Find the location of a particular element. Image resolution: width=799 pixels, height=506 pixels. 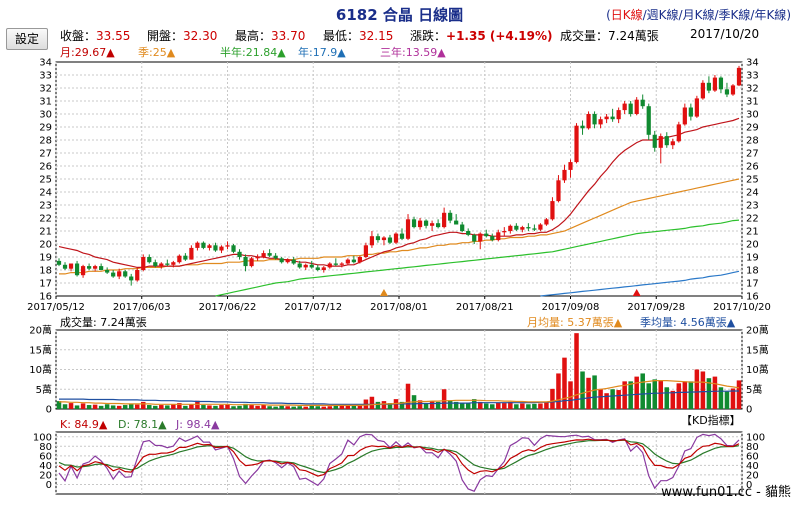

price-ytick-left: 31 is located at coordinates (45, 102).